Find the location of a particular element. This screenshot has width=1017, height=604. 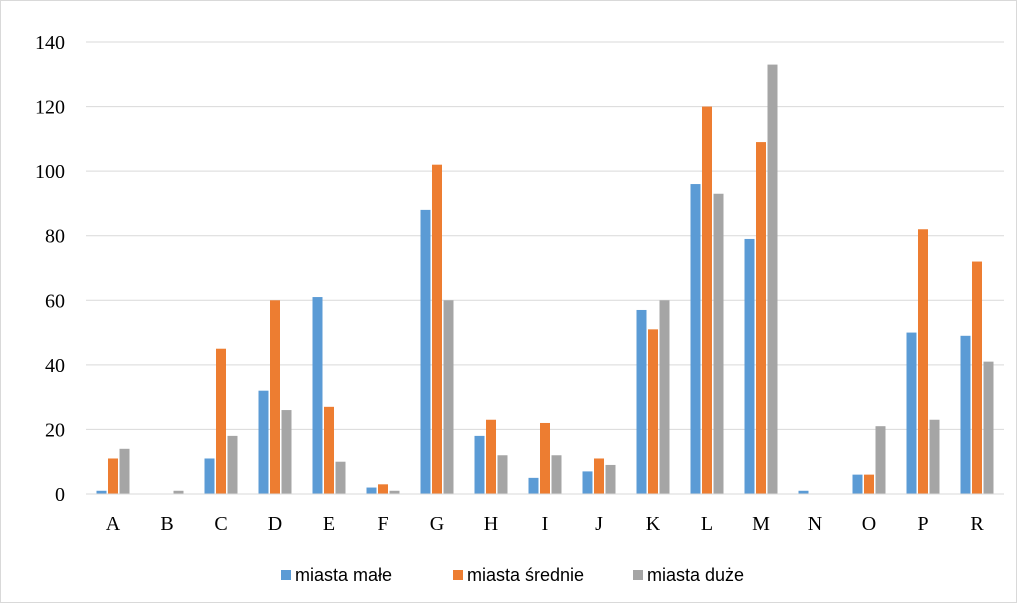

x-category-label: B is located at coordinates (166, 524).